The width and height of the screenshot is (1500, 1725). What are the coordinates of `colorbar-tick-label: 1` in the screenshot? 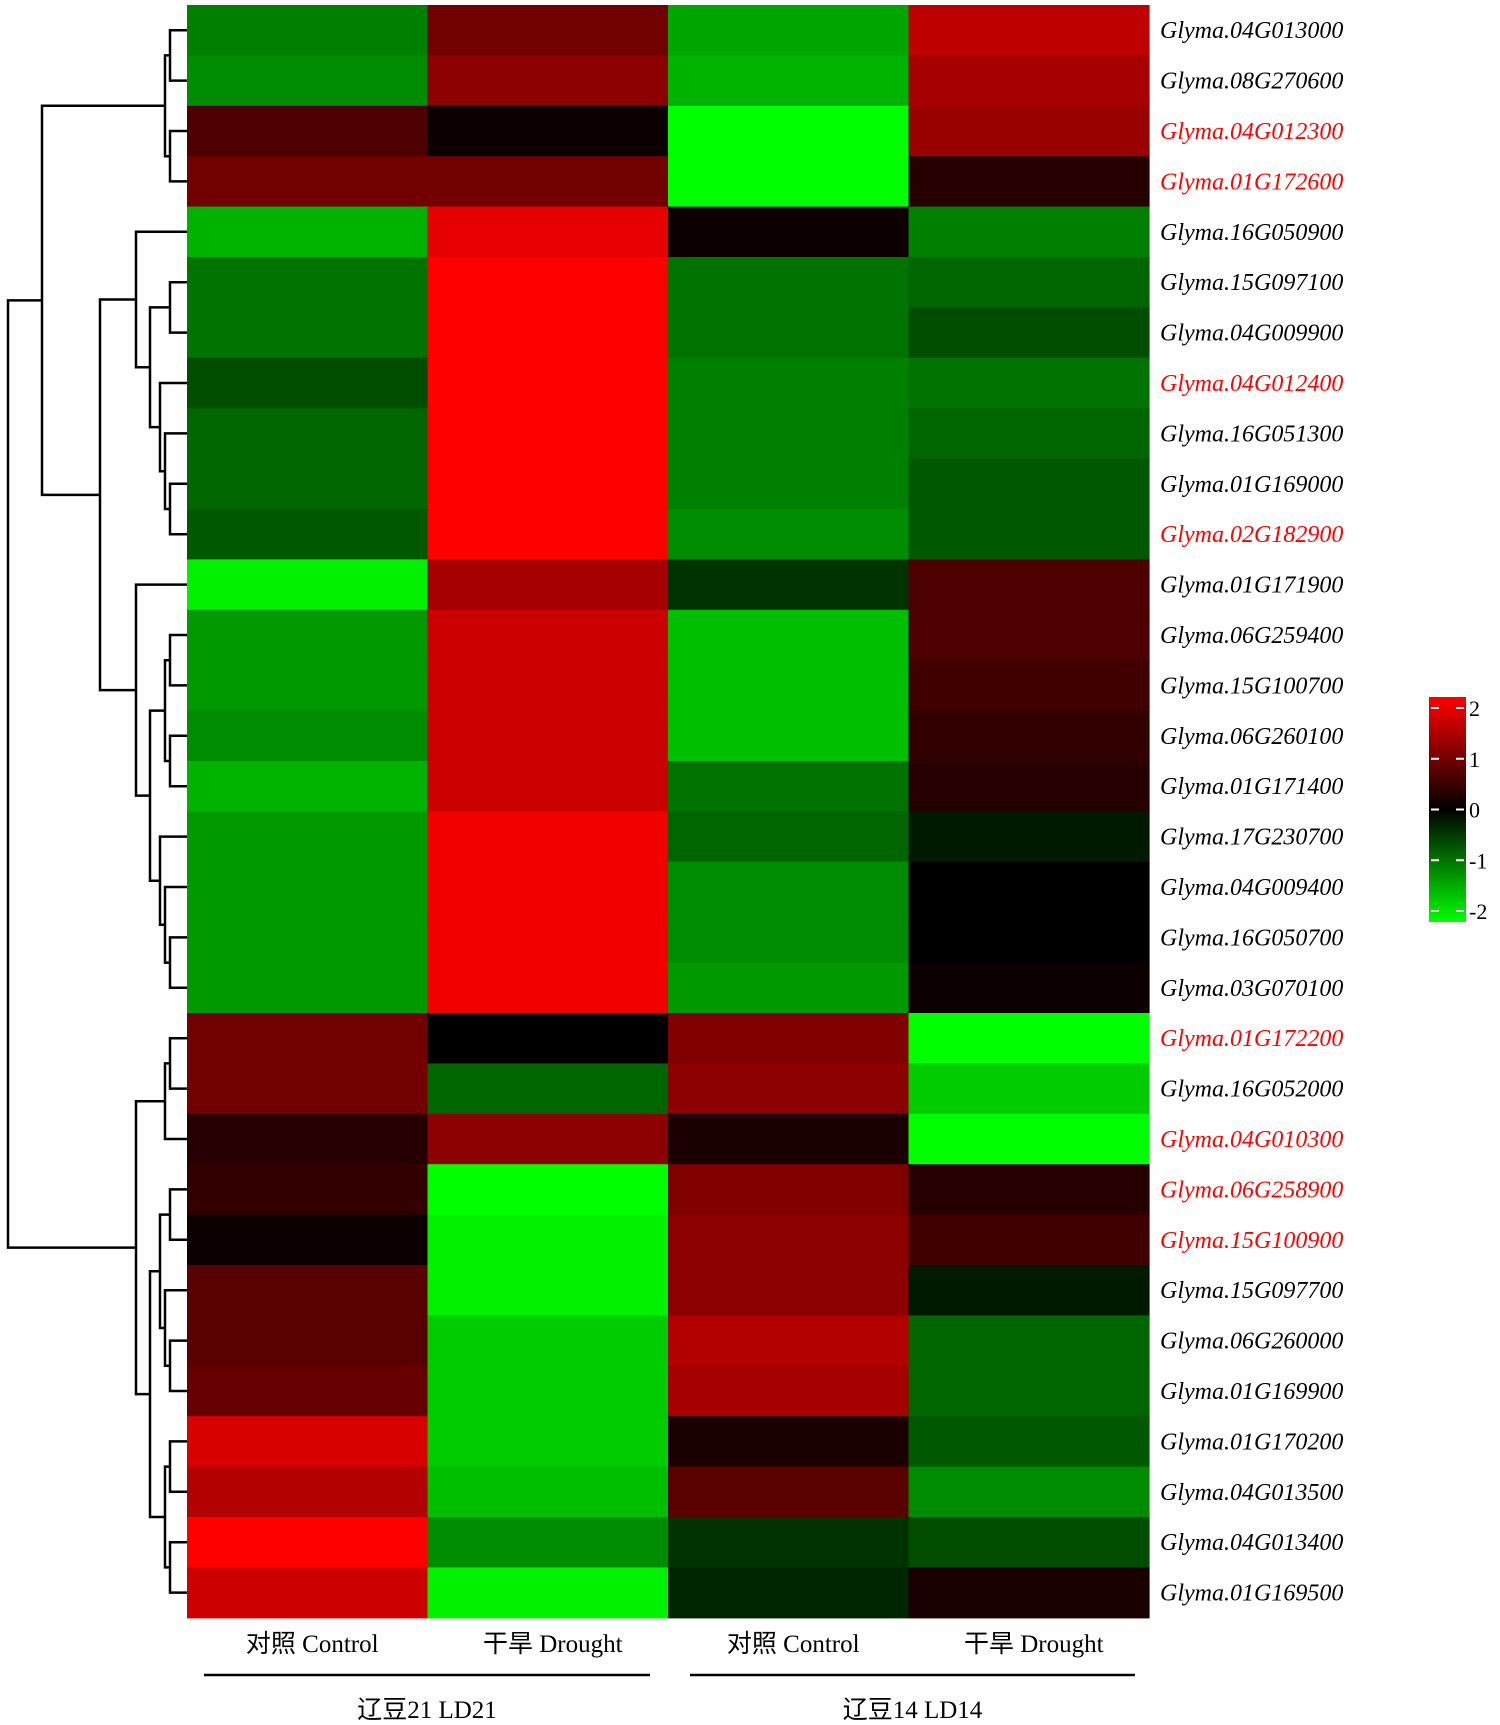 It's located at (1474, 759).